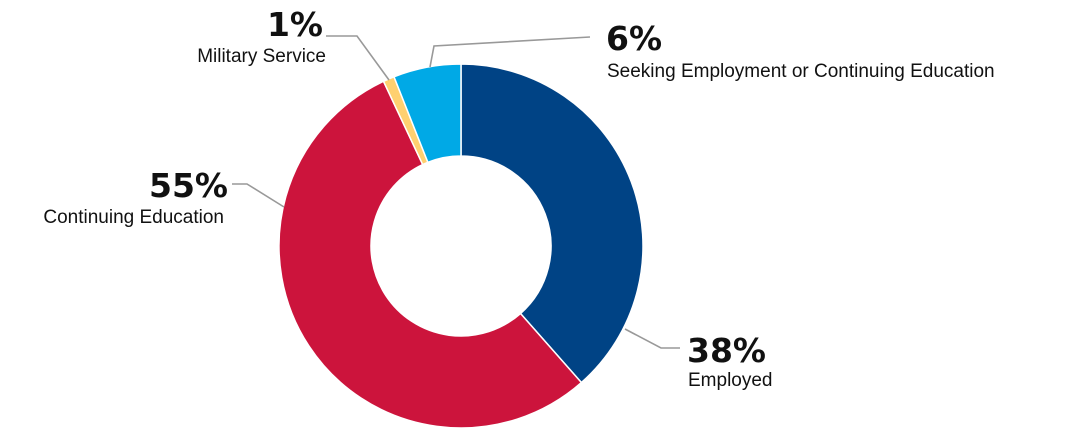 This screenshot has height=428, width=1077. I want to click on slice-employed, so click(552, 223).